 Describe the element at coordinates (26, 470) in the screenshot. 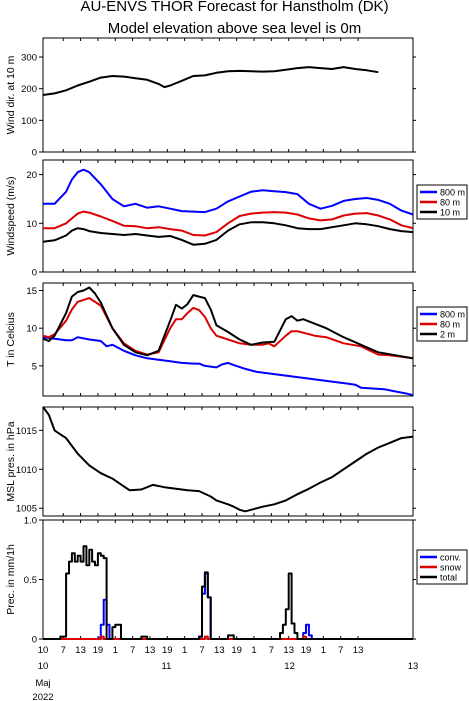

I see `y-tick-label: 1010` at that location.